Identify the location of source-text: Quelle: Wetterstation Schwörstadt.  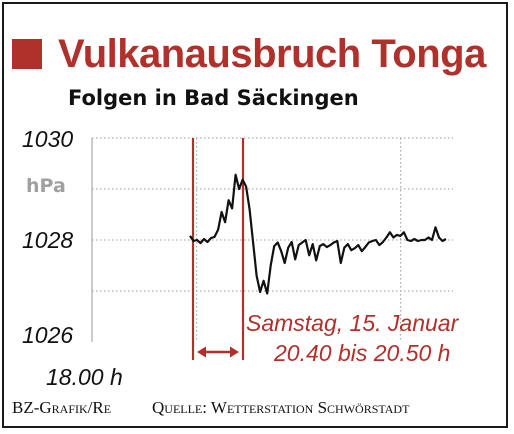
(281, 407).